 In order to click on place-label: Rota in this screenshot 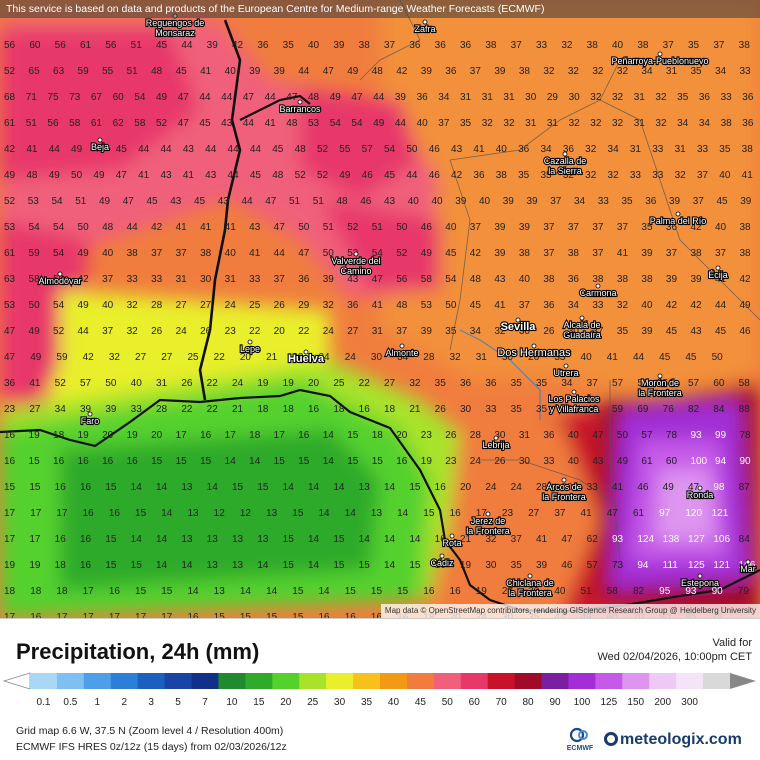, I will do `click(451, 543)`.